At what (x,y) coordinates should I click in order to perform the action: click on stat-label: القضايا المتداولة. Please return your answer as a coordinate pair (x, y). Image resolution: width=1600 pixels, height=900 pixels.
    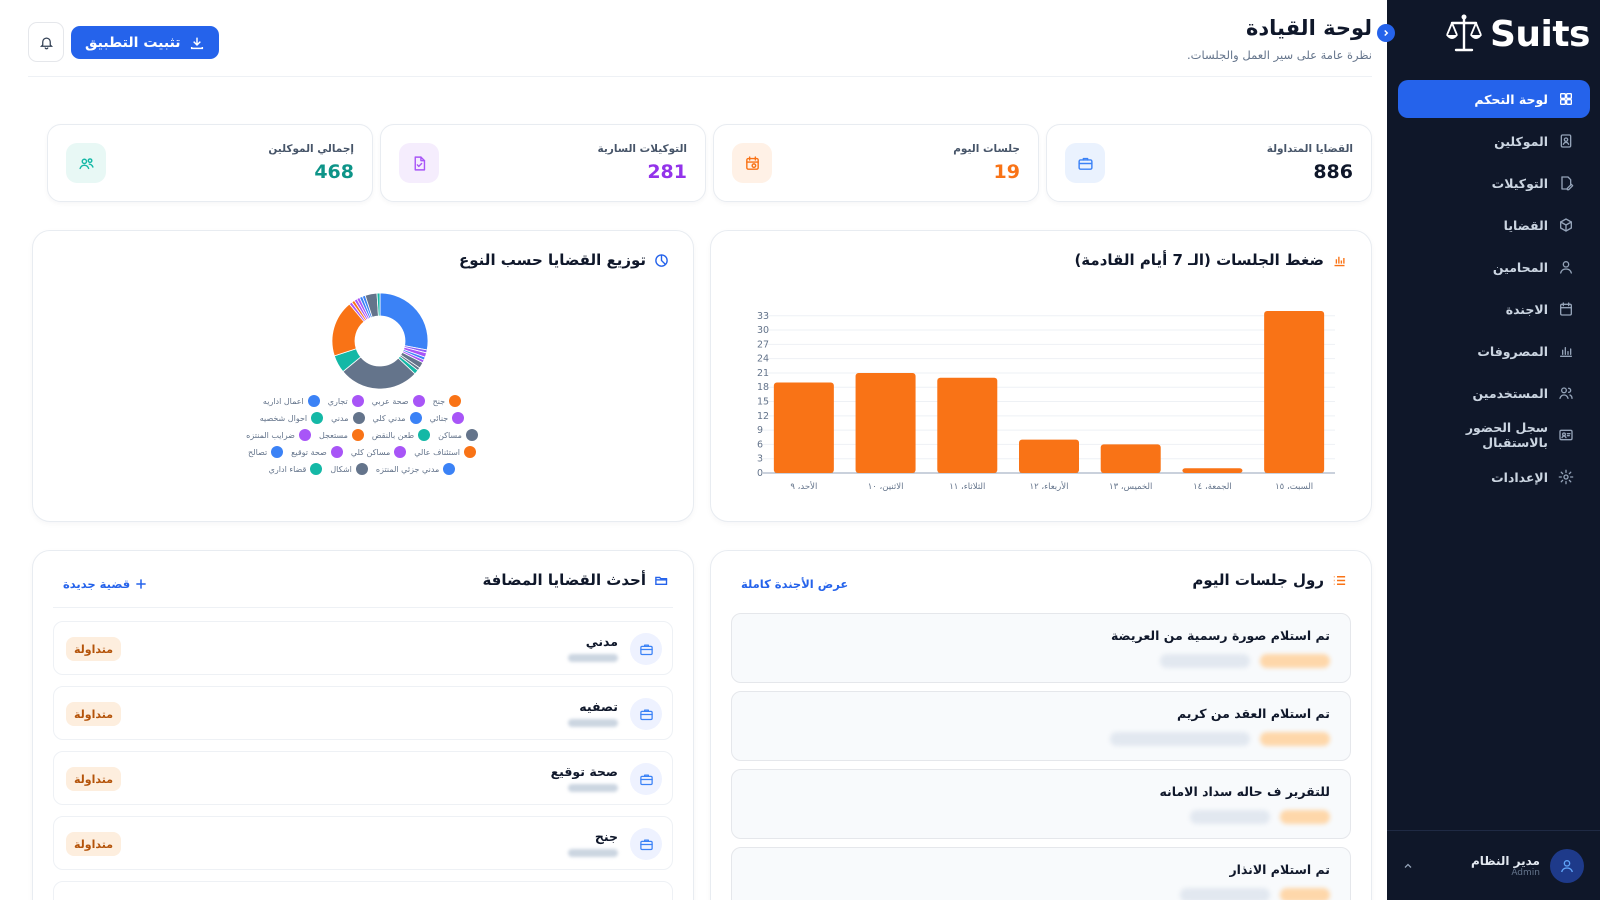
    Looking at the image, I should click on (1309, 149).